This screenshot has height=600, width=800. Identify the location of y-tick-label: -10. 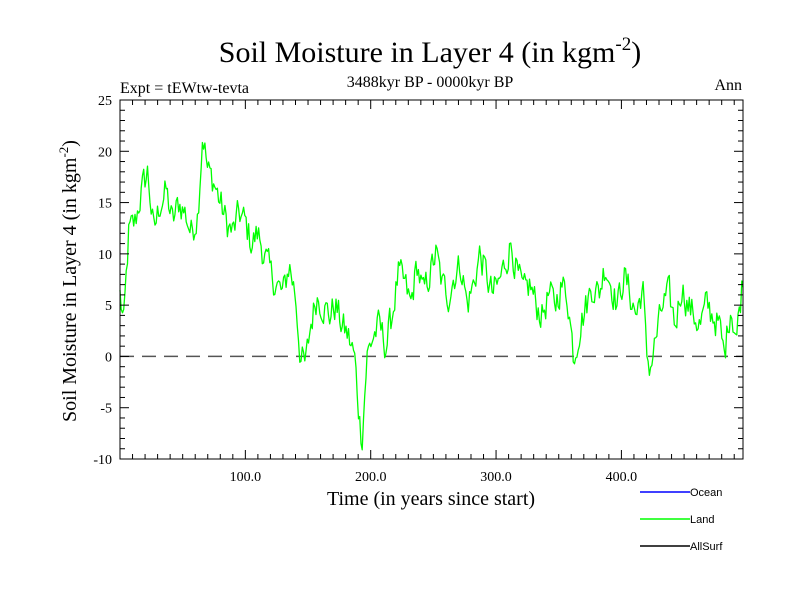
(102, 460).